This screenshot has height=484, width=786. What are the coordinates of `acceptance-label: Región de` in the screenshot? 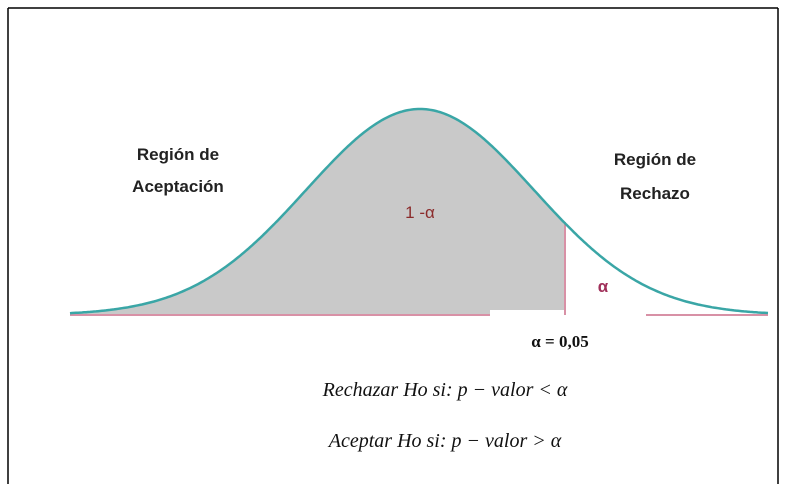 It's located at (178, 154).